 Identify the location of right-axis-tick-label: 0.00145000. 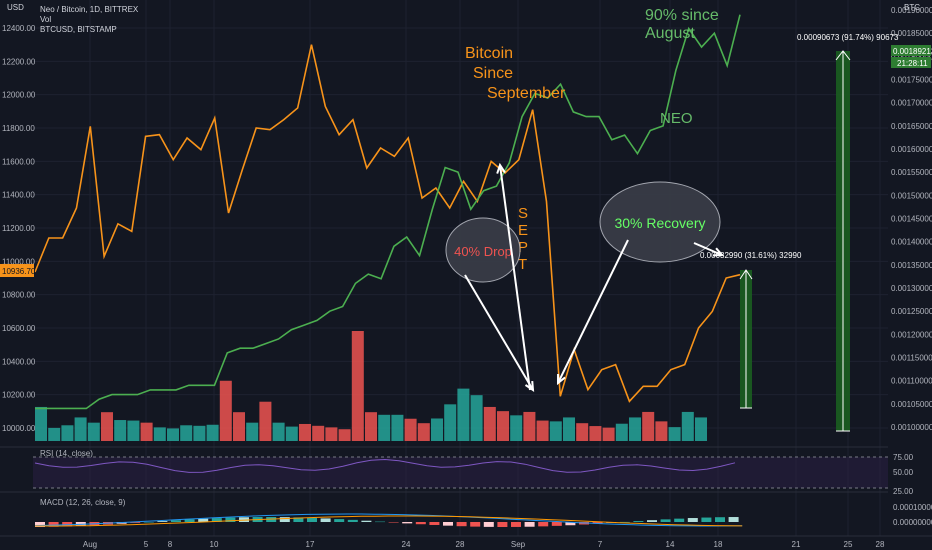
(911, 219).